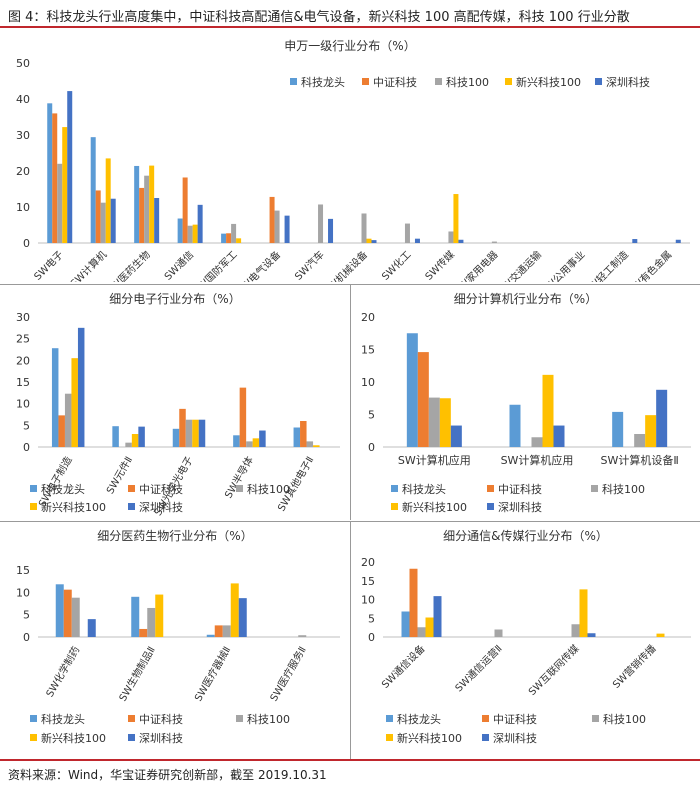  I want to click on top-rule, so click(350, 27).